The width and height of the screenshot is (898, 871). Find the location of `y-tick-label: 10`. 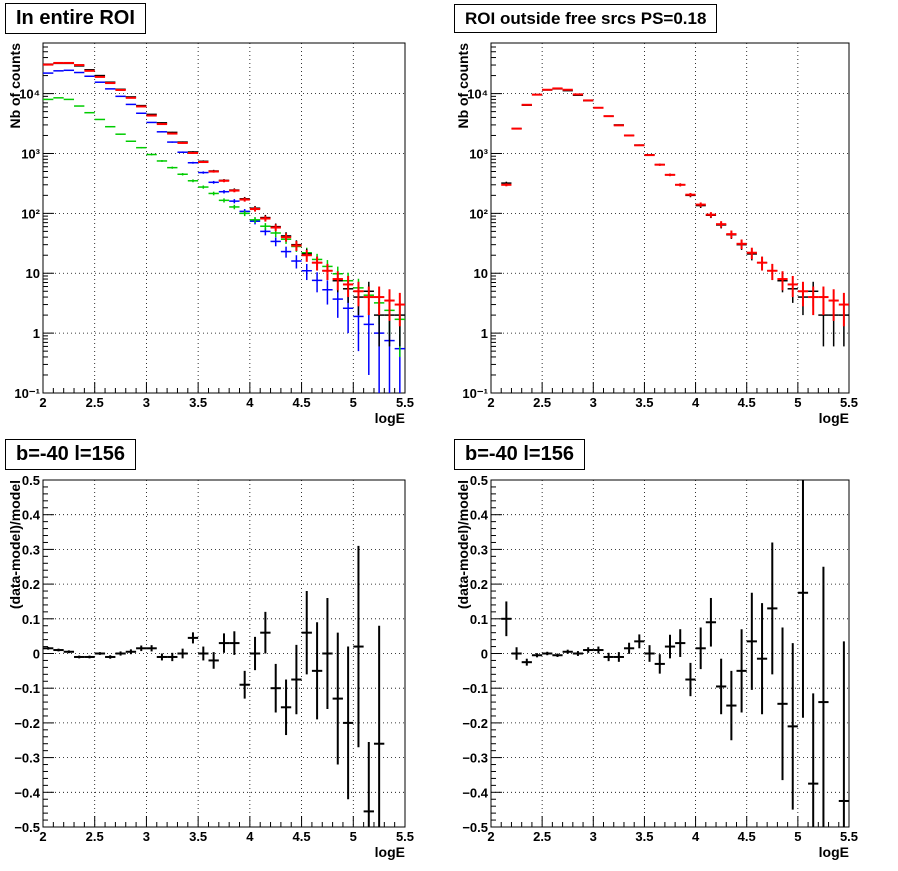

y-tick-label: 10 is located at coordinates (481, 273).